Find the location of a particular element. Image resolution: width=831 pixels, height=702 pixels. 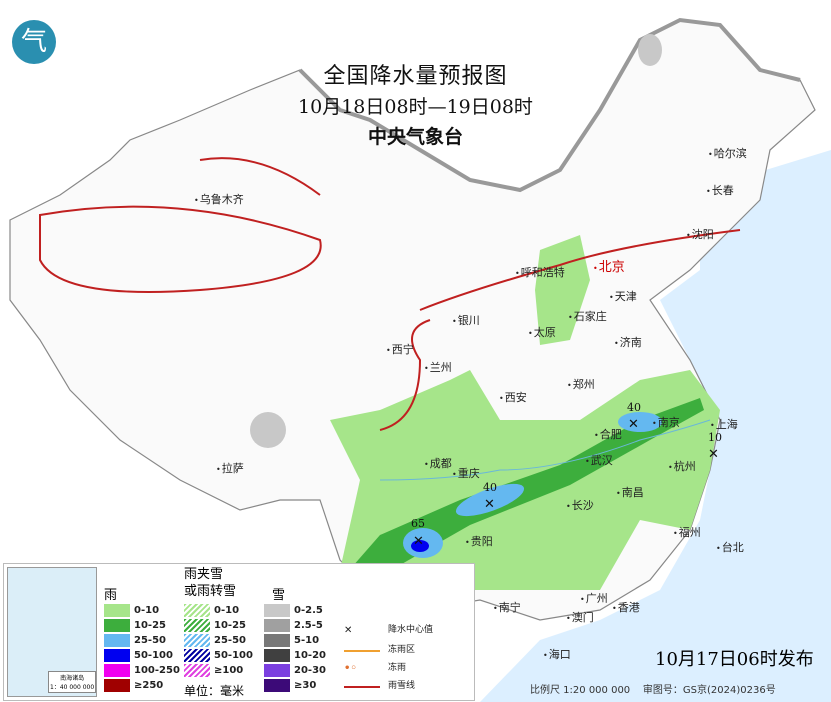

inset-title: 南海诸岛 is located at coordinates (72, 678).